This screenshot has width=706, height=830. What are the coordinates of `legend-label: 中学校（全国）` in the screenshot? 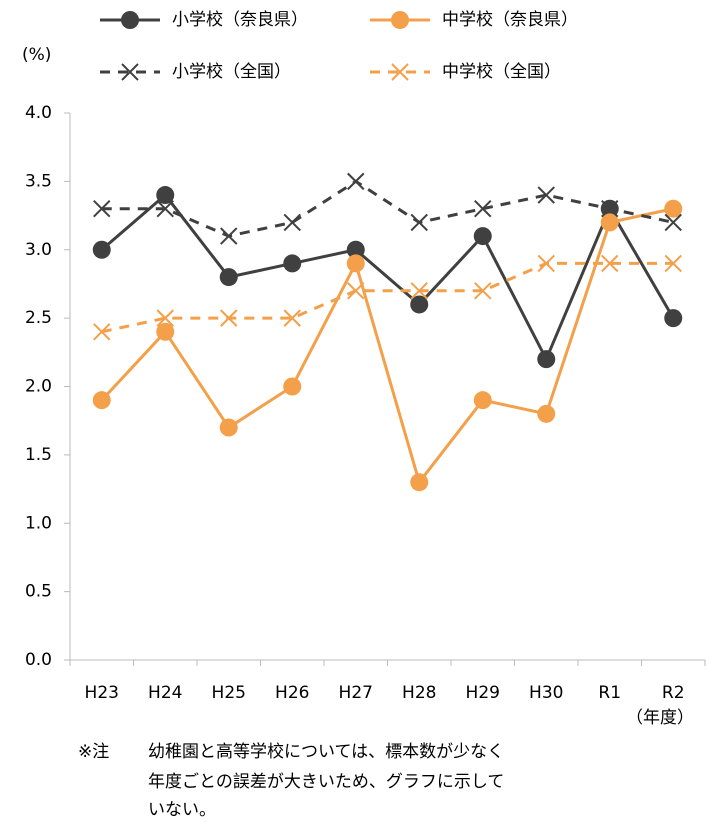 It's located at (501, 72).